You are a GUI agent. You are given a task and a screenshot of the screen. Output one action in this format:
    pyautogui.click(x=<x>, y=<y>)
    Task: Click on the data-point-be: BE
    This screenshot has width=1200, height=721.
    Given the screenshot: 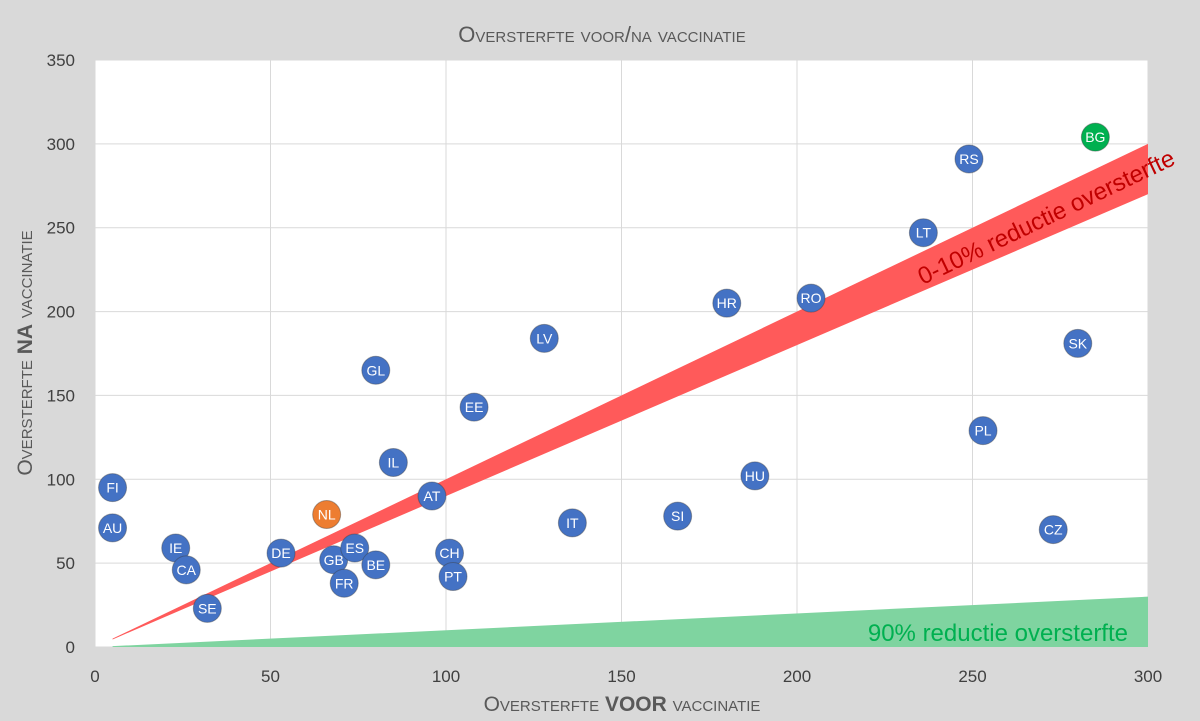 What is the action you would take?
    pyautogui.click(x=376, y=565)
    